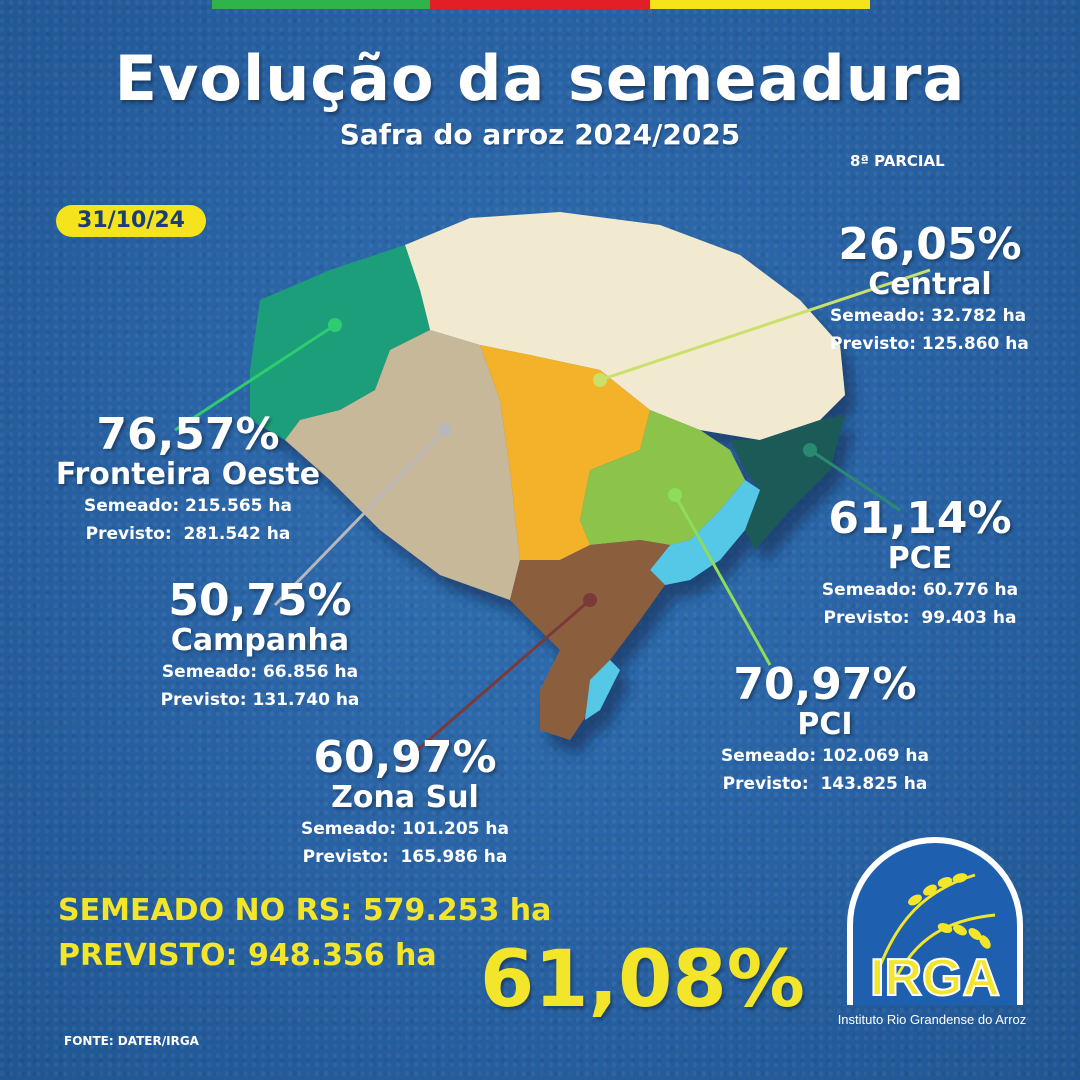 The width and height of the screenshot is (1080, 1080). I want to click on logo-wordmark: IRGA, so click(935, 978).